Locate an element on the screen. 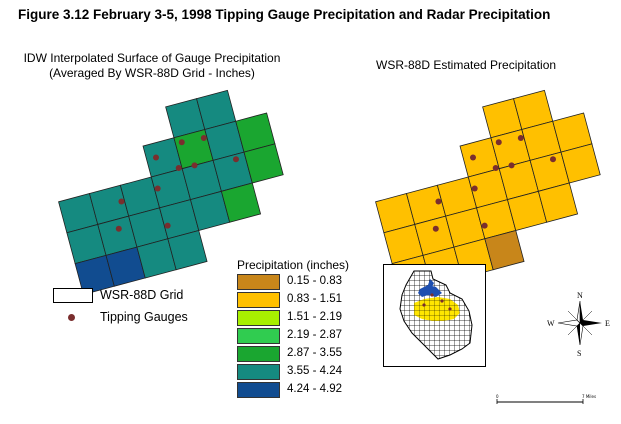 The image size is (621, 424). grid-symbol-label: WSR-88D Grid is located at coordinates (142, 295).